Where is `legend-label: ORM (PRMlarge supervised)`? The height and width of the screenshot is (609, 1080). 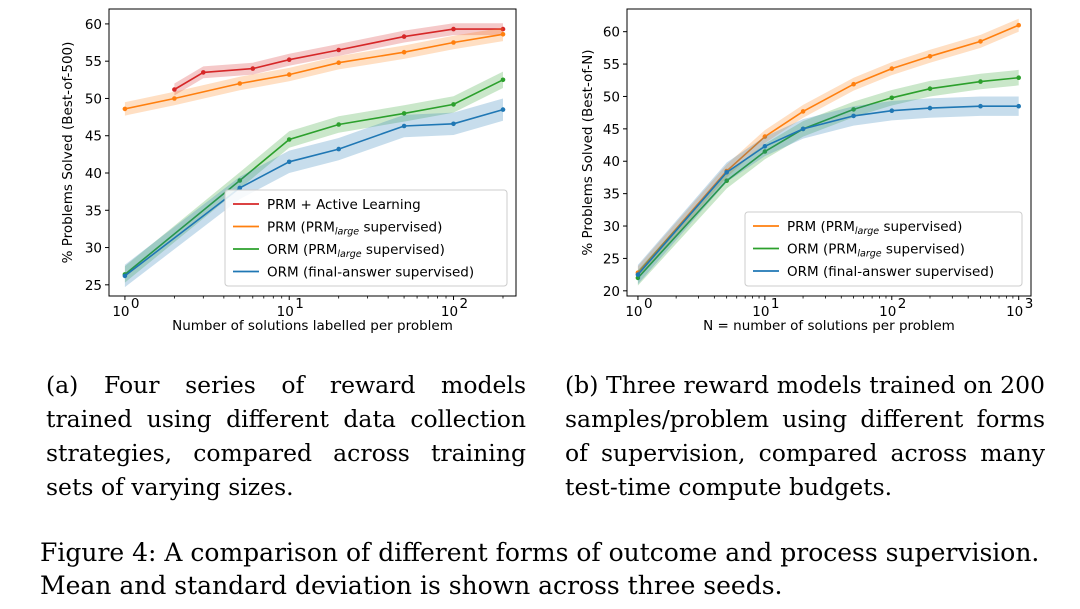
legend-label: ORM (PRMlarge supervised) is located at coordinates (876, 251).